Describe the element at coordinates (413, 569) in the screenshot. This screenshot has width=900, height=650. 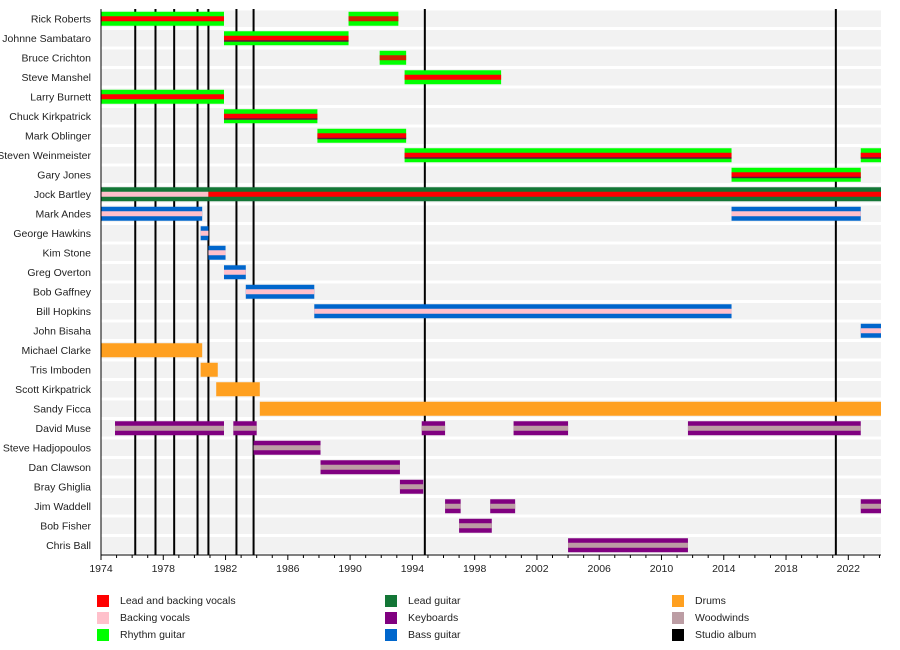
I see `x-tick-label: 1994` at that location.